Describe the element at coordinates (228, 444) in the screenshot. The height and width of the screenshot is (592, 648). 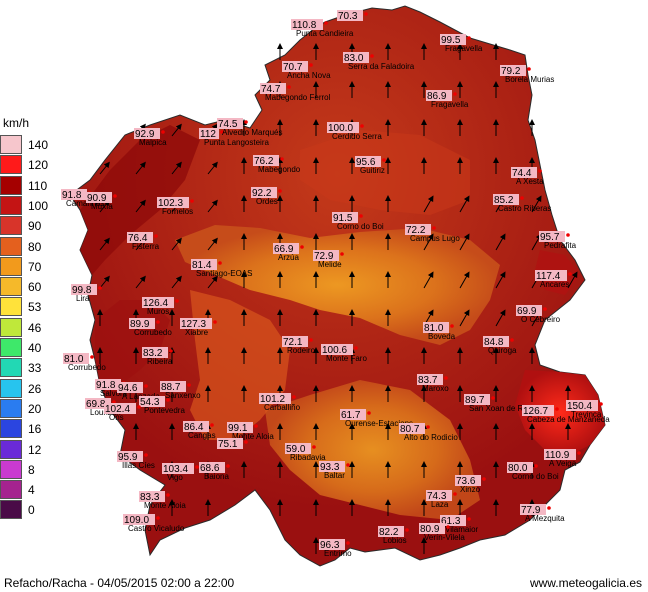
I see `station-value: 75.1` at that location.